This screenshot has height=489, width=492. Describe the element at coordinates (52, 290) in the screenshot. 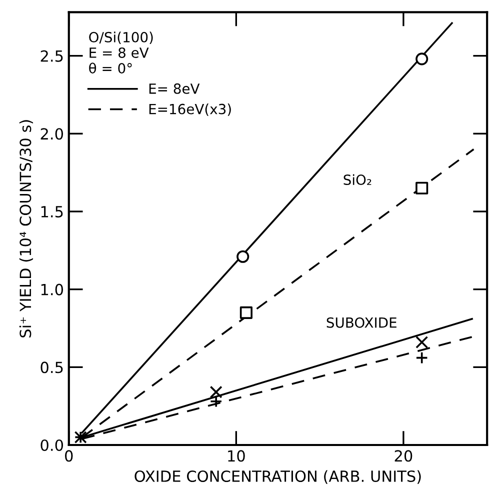

I see `y-tick-label: 1.0` at that location.